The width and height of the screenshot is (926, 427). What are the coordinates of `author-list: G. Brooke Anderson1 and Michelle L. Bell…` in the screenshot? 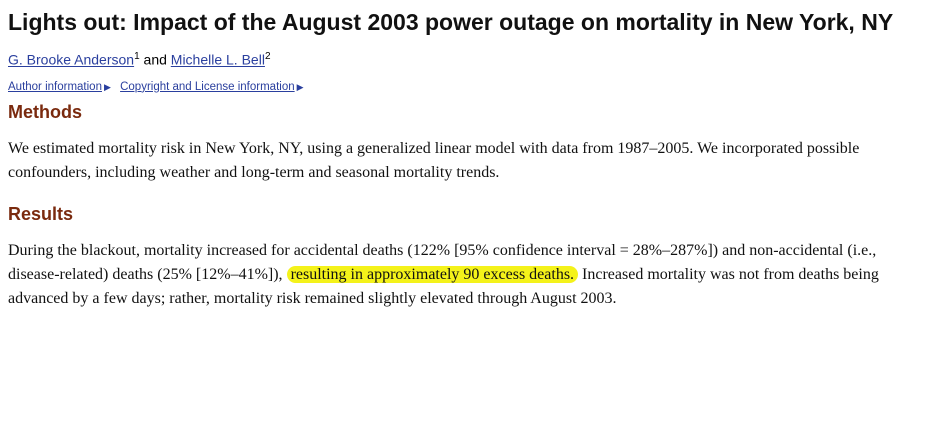 It's located at (460, 58).